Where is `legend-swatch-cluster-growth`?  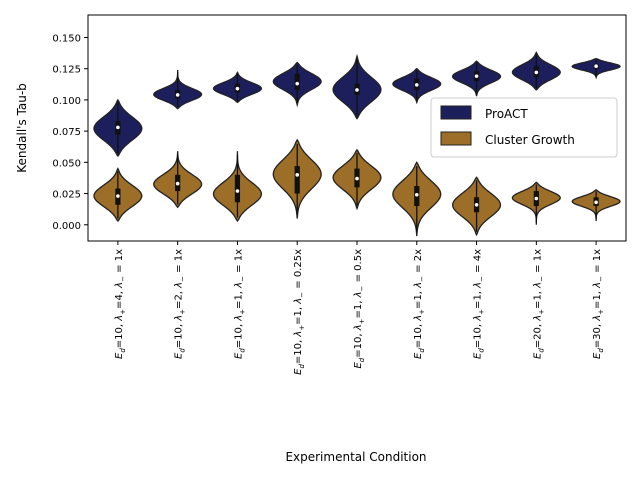
legend-swatch-cluster-growth is located at coordinates (456, 138).